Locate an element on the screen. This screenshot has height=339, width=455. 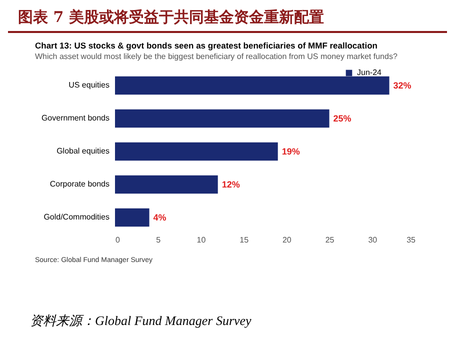
text: 4% is located at coordinates (159, 217).